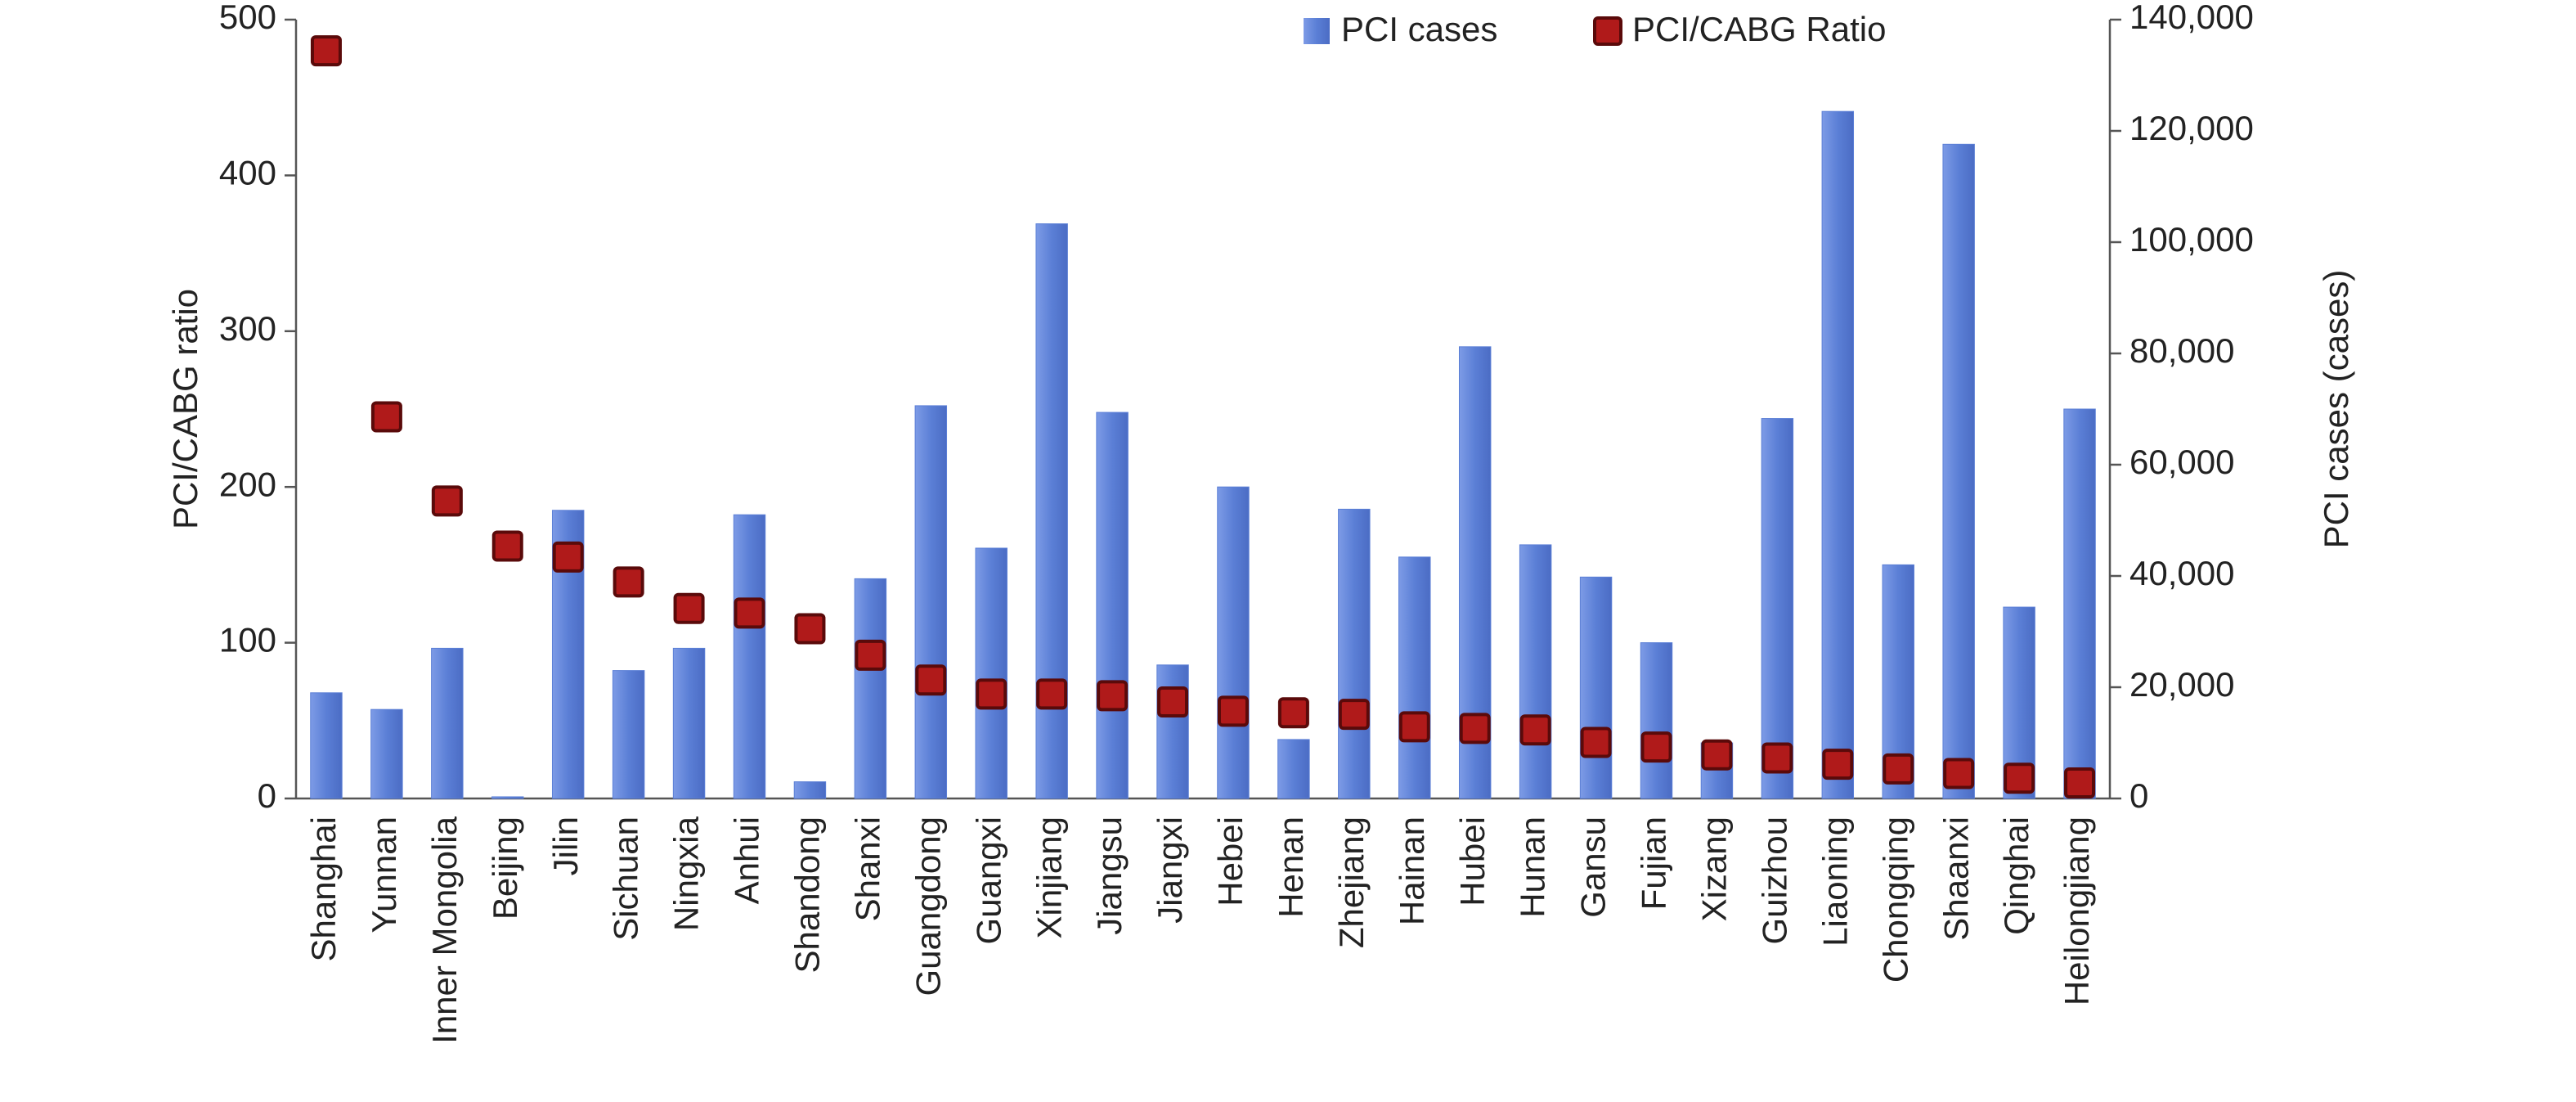 Image resolution: width=2576 pixels, height=1102 pixels. What do you see at coordinates (2016, 875) in the screenshot?
I see `x-tick-label: Qinghai` at bounding box center [2016, 875].